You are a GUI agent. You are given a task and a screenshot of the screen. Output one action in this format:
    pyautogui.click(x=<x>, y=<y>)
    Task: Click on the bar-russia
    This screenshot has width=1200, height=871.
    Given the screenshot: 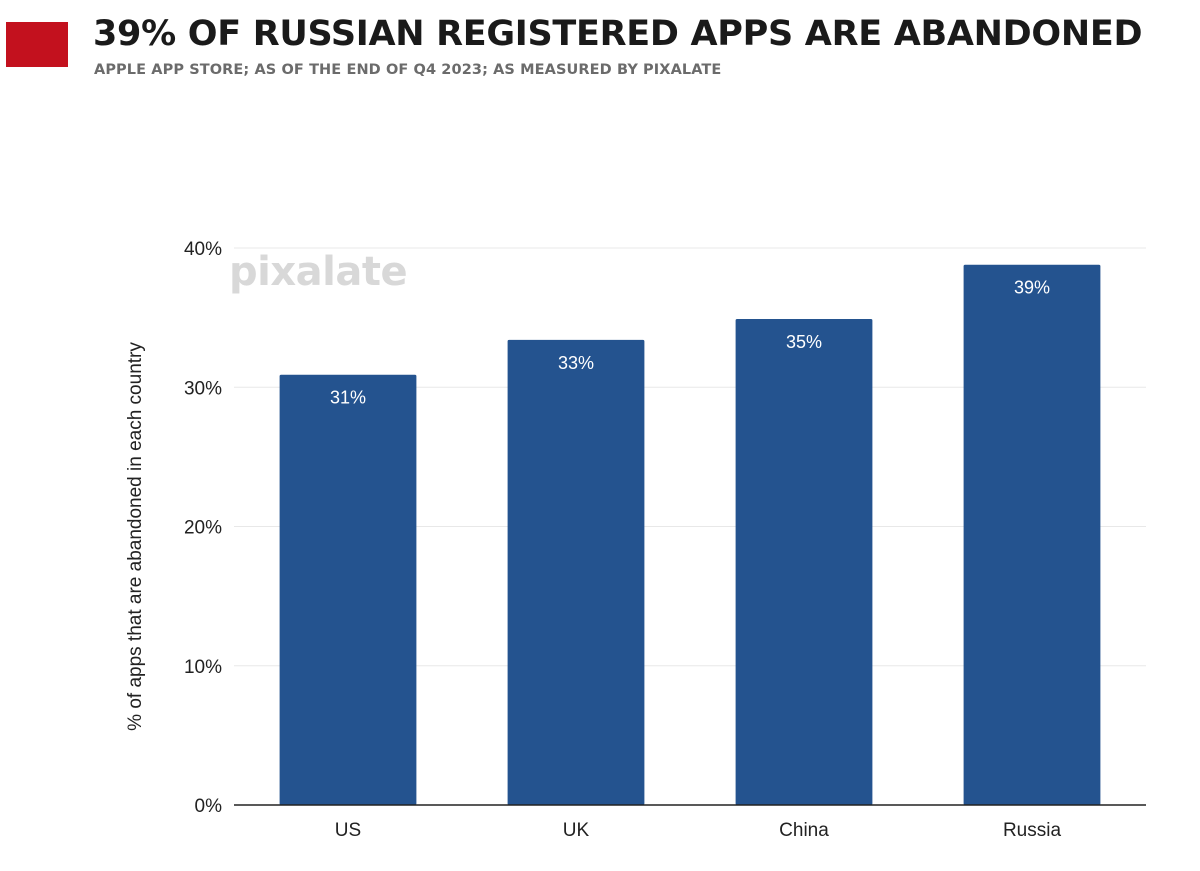 What is the action you would take?
    pyautogui.click(x=1032, y=535)
    